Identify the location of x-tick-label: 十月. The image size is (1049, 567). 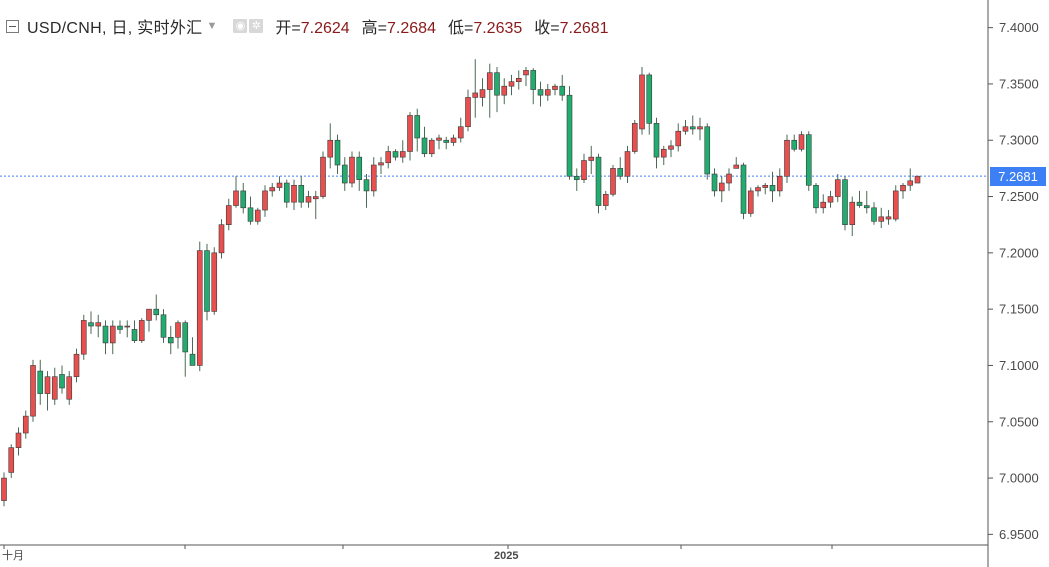
(13, 555).